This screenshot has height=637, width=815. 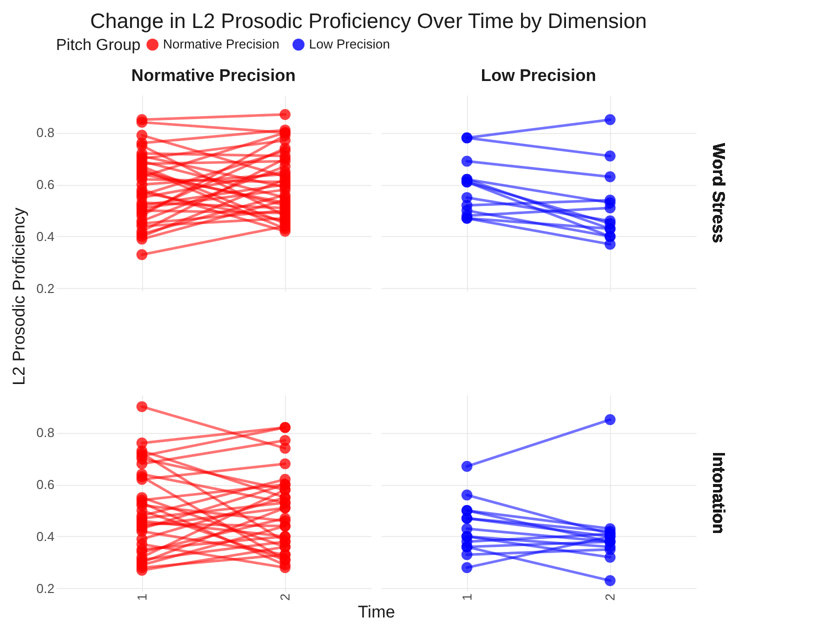 What do you see at coordinates (368, 21) in the screenshot?
I see `text: Change in L2 Prosodic Proficiency Over Time by Dimension` at bounding box center [368, 21].